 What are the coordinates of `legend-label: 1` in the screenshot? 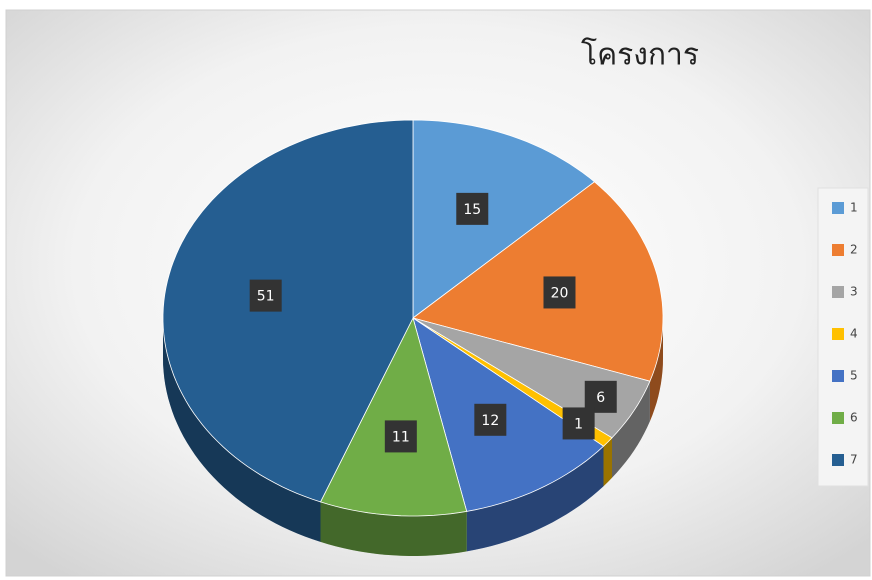 It's located at (854, 208).